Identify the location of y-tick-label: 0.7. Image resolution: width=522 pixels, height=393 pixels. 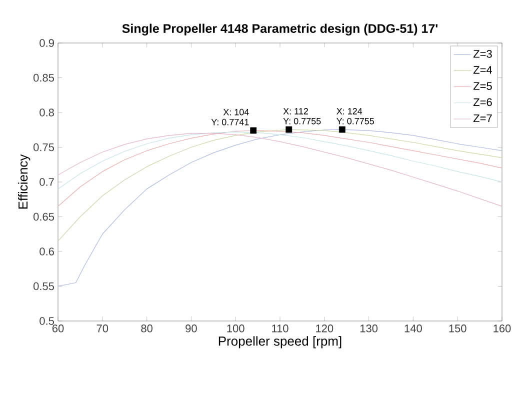
(47, 182).